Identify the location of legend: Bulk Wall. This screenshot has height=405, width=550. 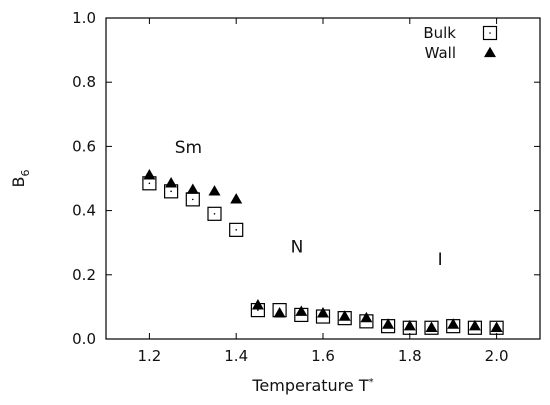
(460, 43).